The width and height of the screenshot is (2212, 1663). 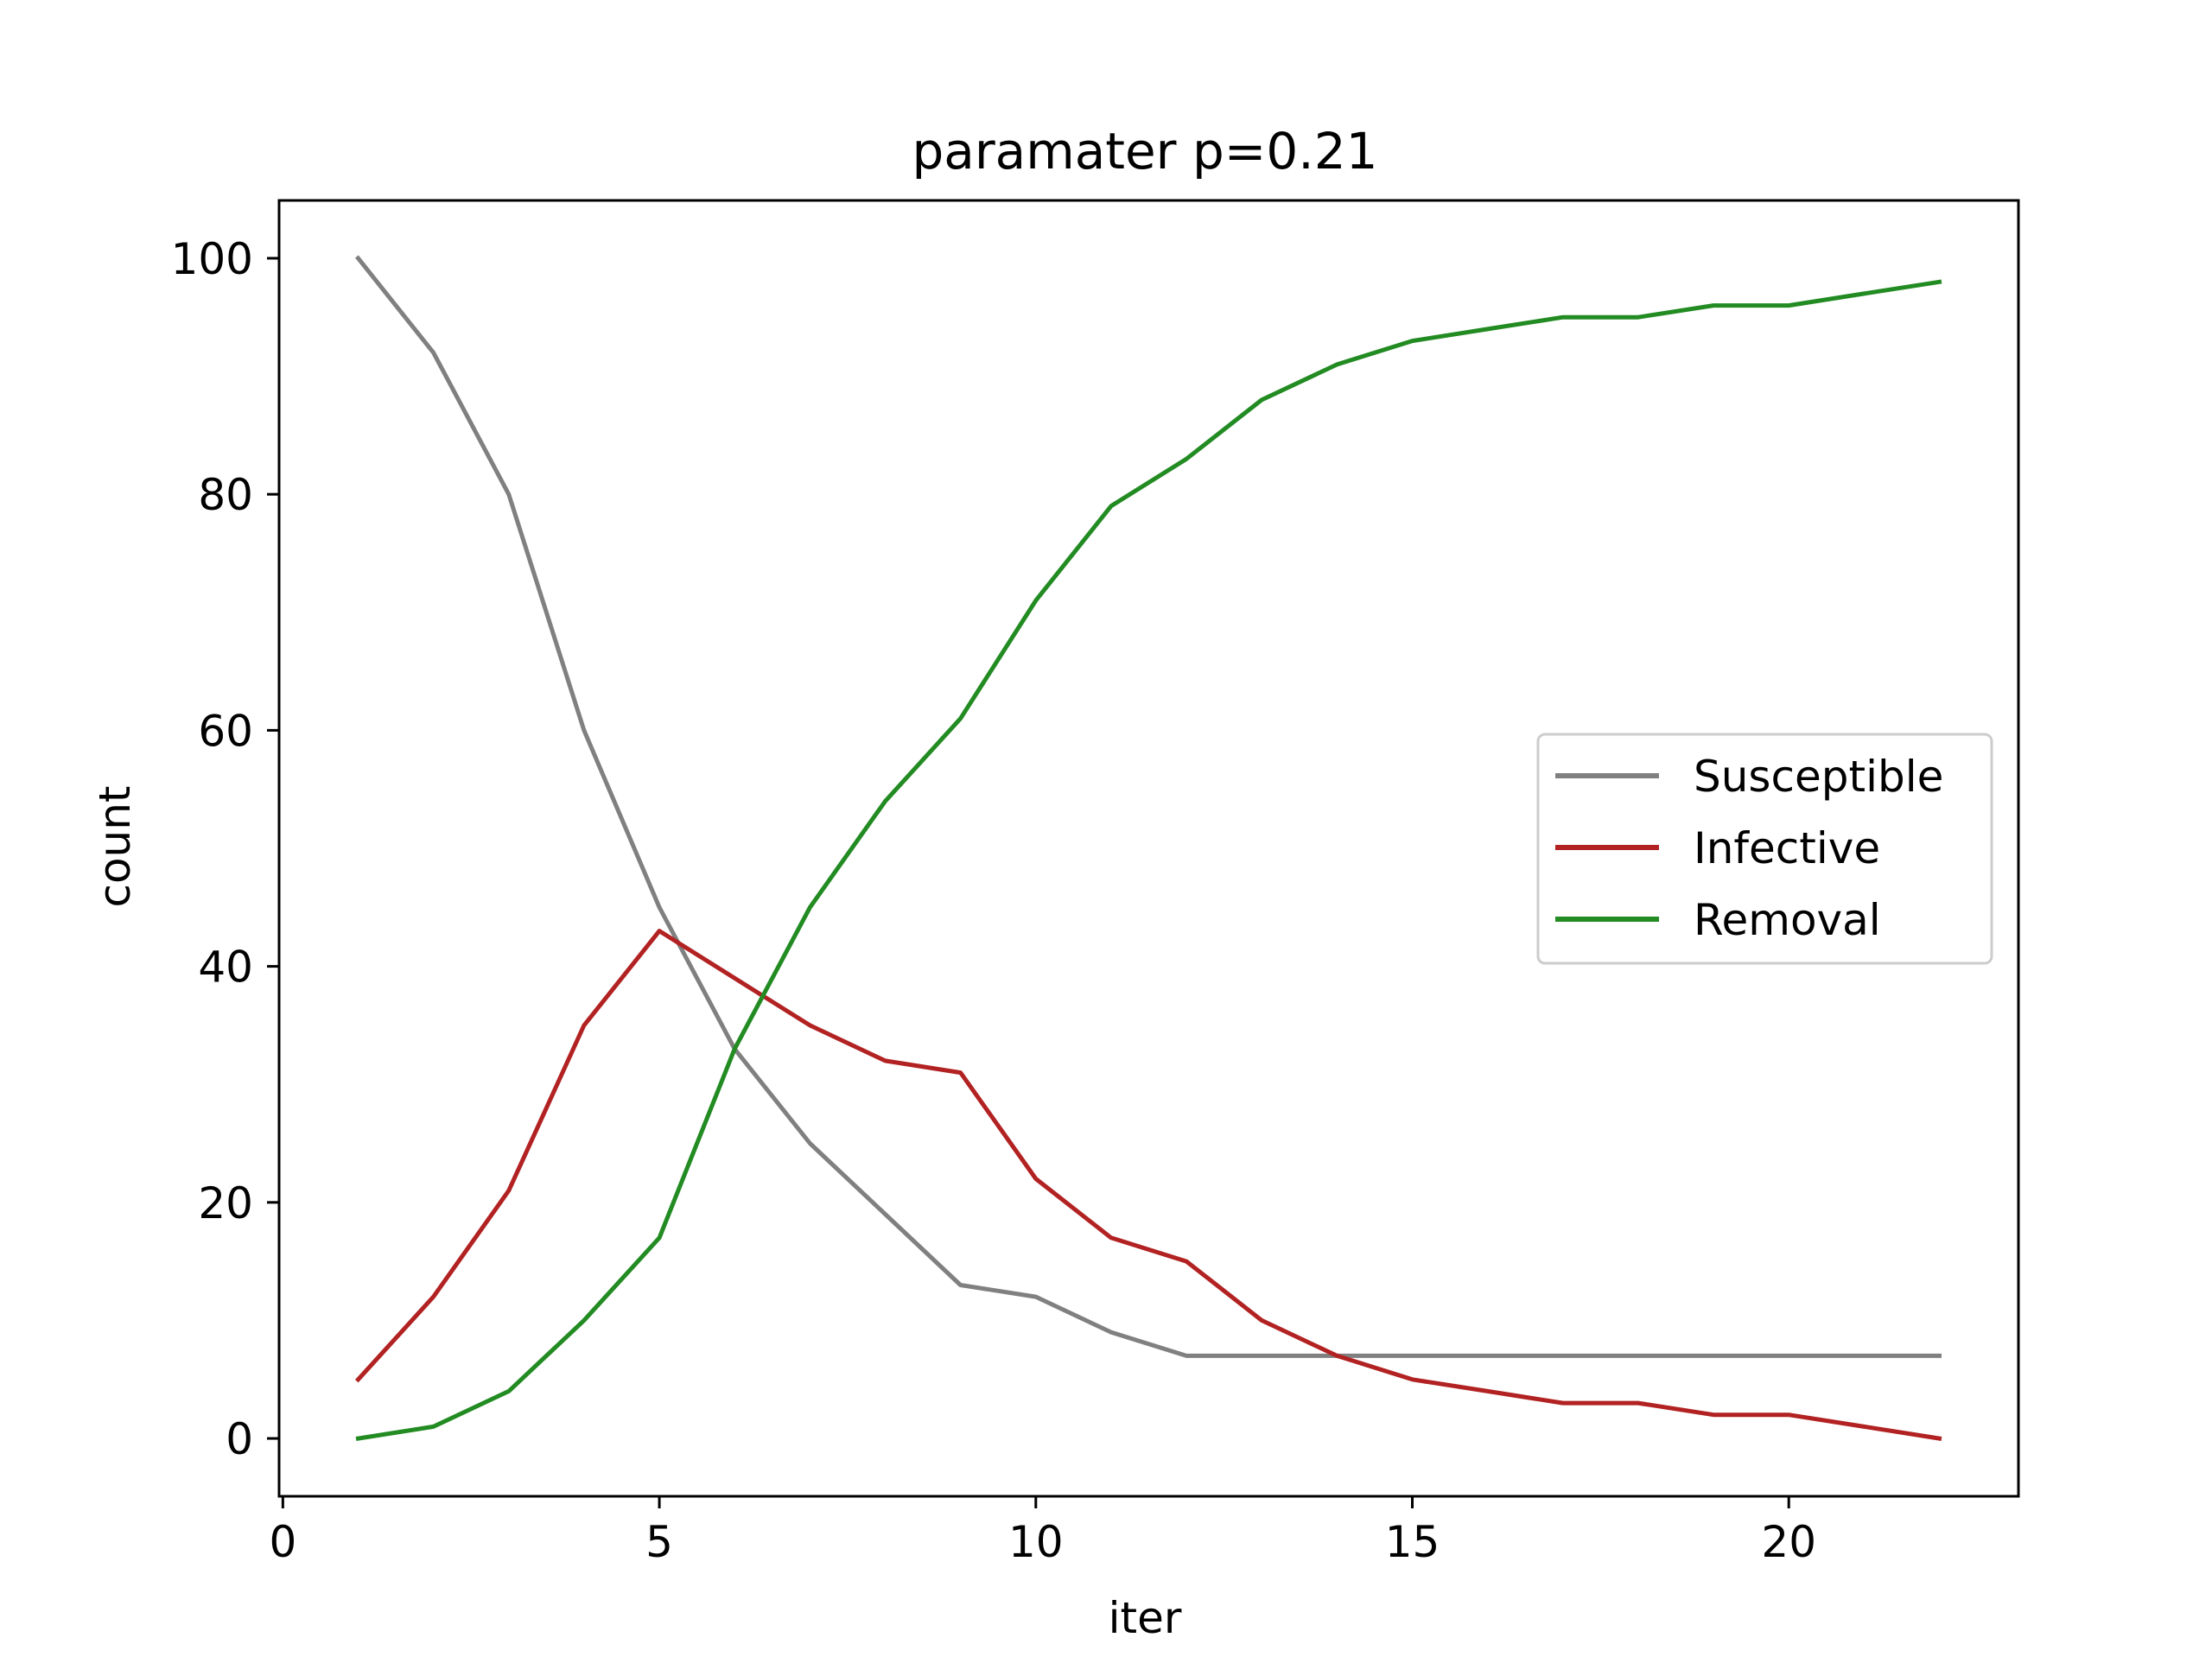 What do you see at coordinates (115, 846) in the screenshot?
I see `y-axis-label: count` at bounding box center [115, 846].